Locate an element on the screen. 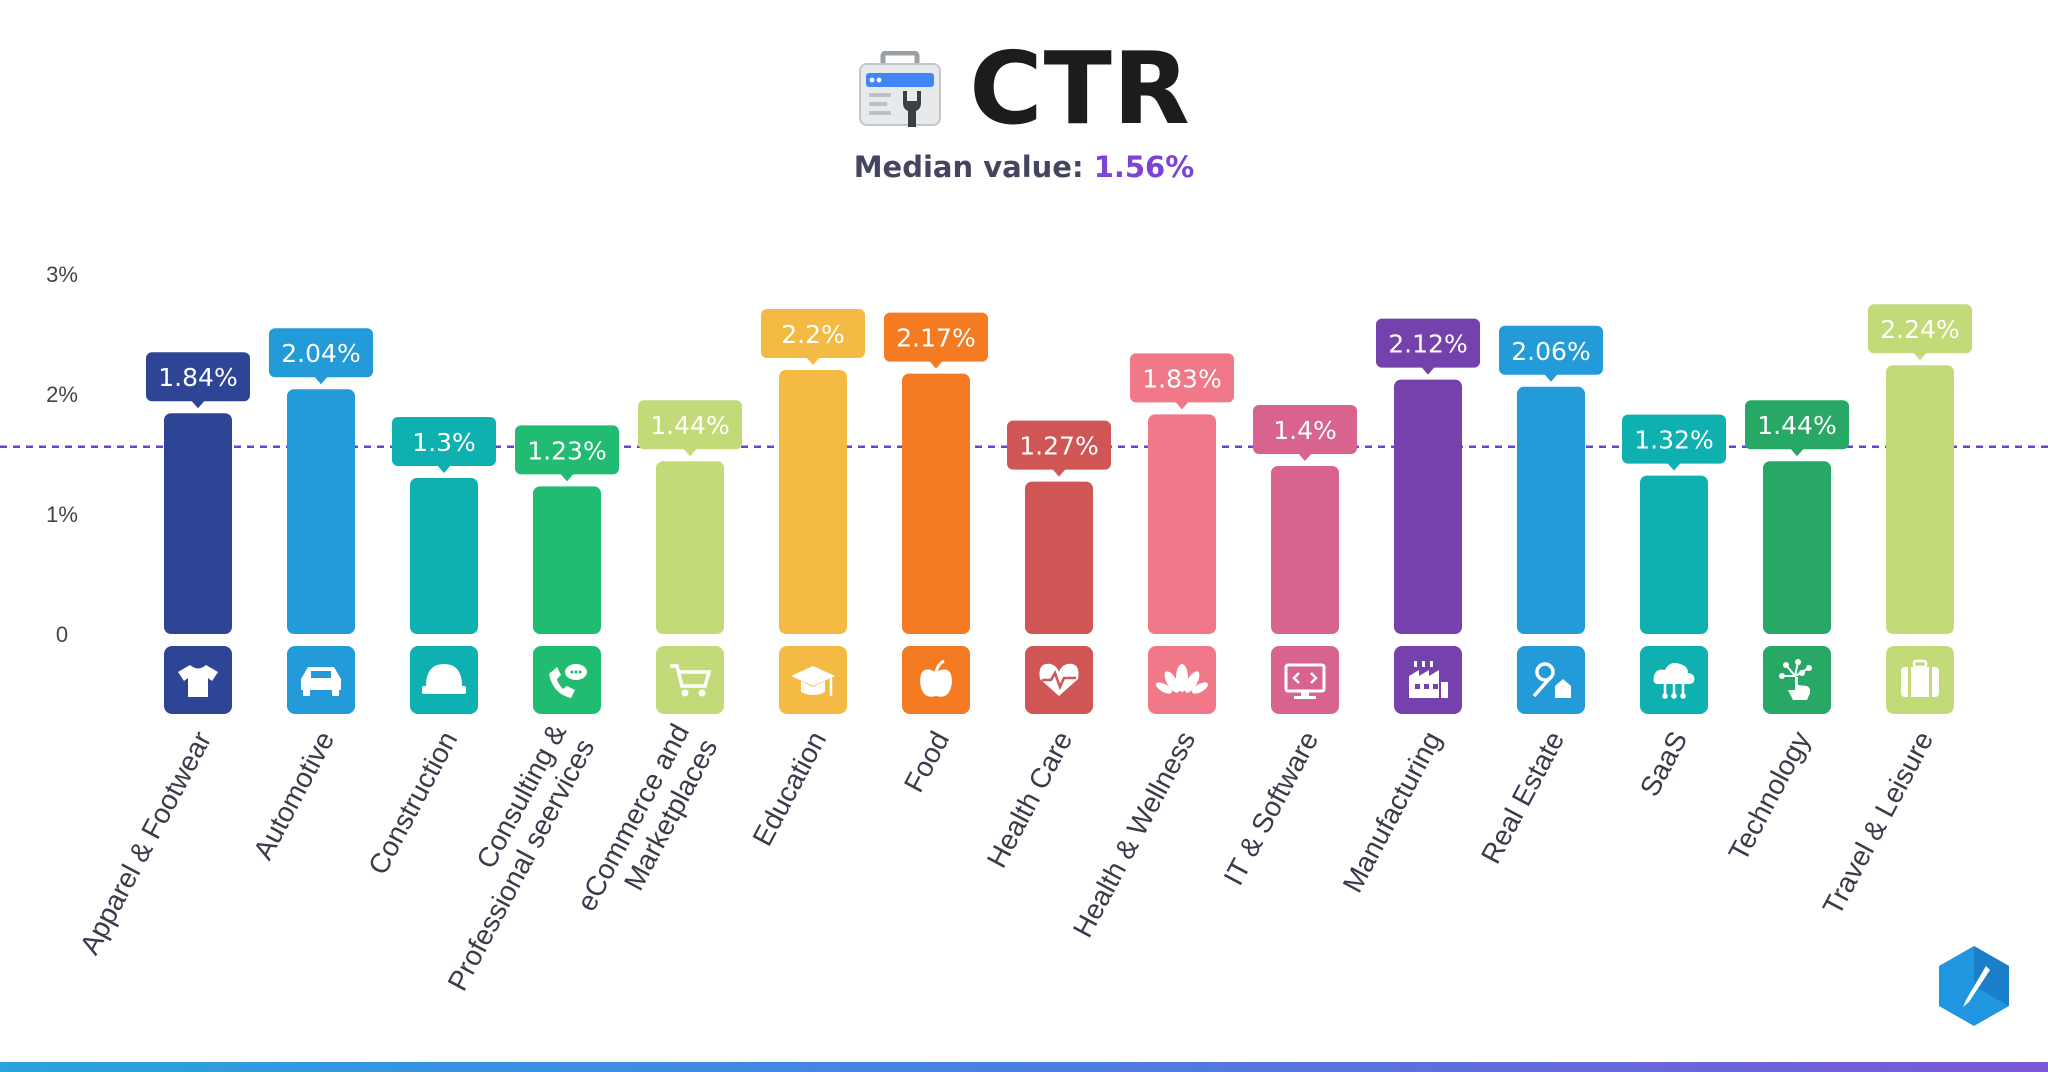 The image size is (2048, 1072). chart-title: CTR is located at coordinates (1080, 88).